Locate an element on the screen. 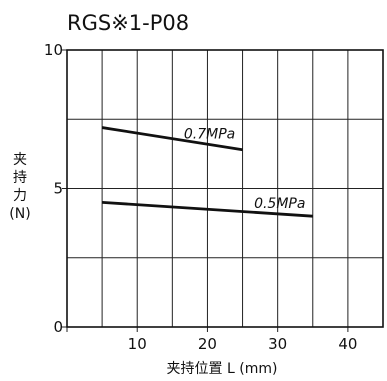 The width and height of the screenshot is (387, 381). x-tick-label: 40 is located at coordinates (347, 344).